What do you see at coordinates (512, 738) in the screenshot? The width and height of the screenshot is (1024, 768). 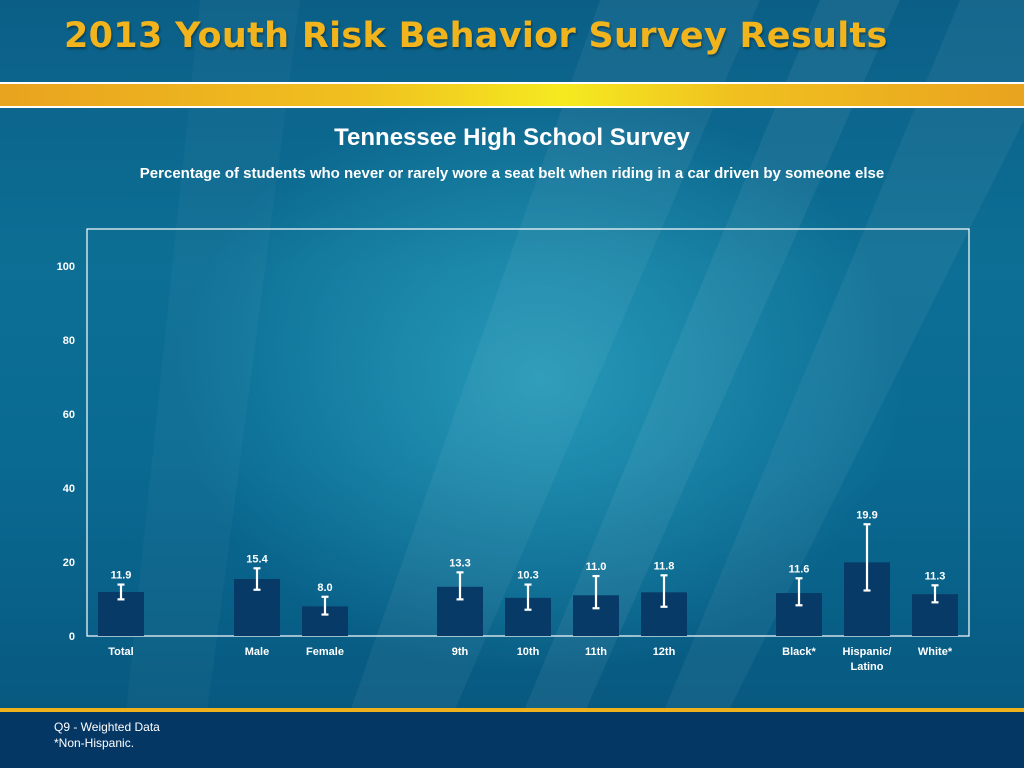 I see `footer-band` at bounding box center [512, 738].